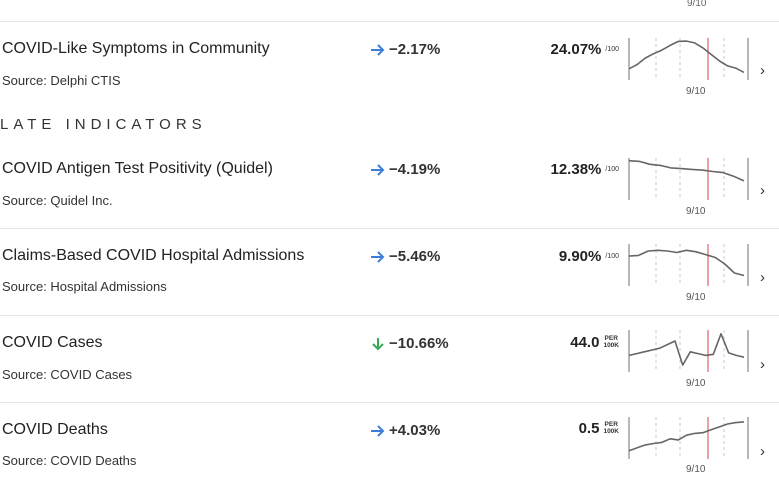  Describe the element at coordinates (84, 286) in the screenshot. I see `indicator-source: Source: Hospital Admissions` at that location.